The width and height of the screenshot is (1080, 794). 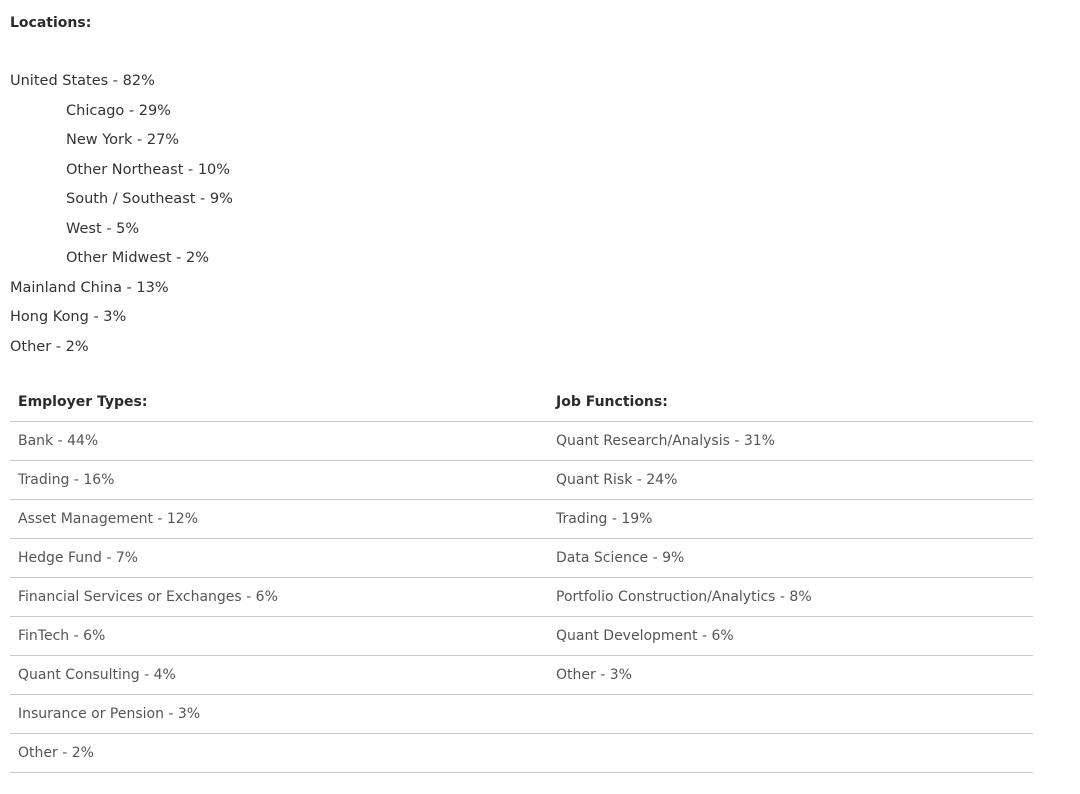 What do you see at coordinates (148, 169) in the screenshot?
I see `location-item-other-northeast: Other Northeast - 10%` at bounding box center [148, 169].